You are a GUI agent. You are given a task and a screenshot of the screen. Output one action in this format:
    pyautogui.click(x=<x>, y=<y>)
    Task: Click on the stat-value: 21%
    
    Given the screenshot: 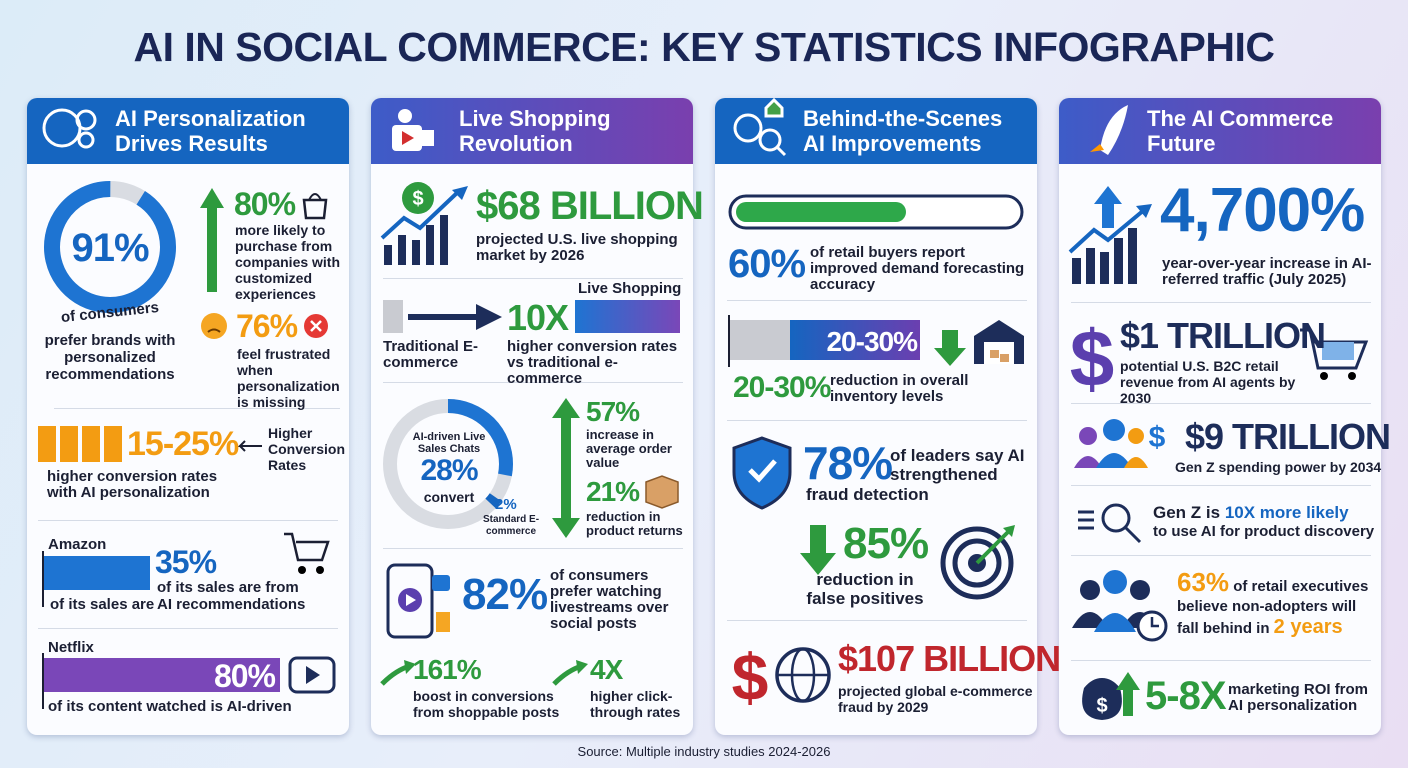 What is the action you would take?
    pyautogui.click(x=613, y=491)
    